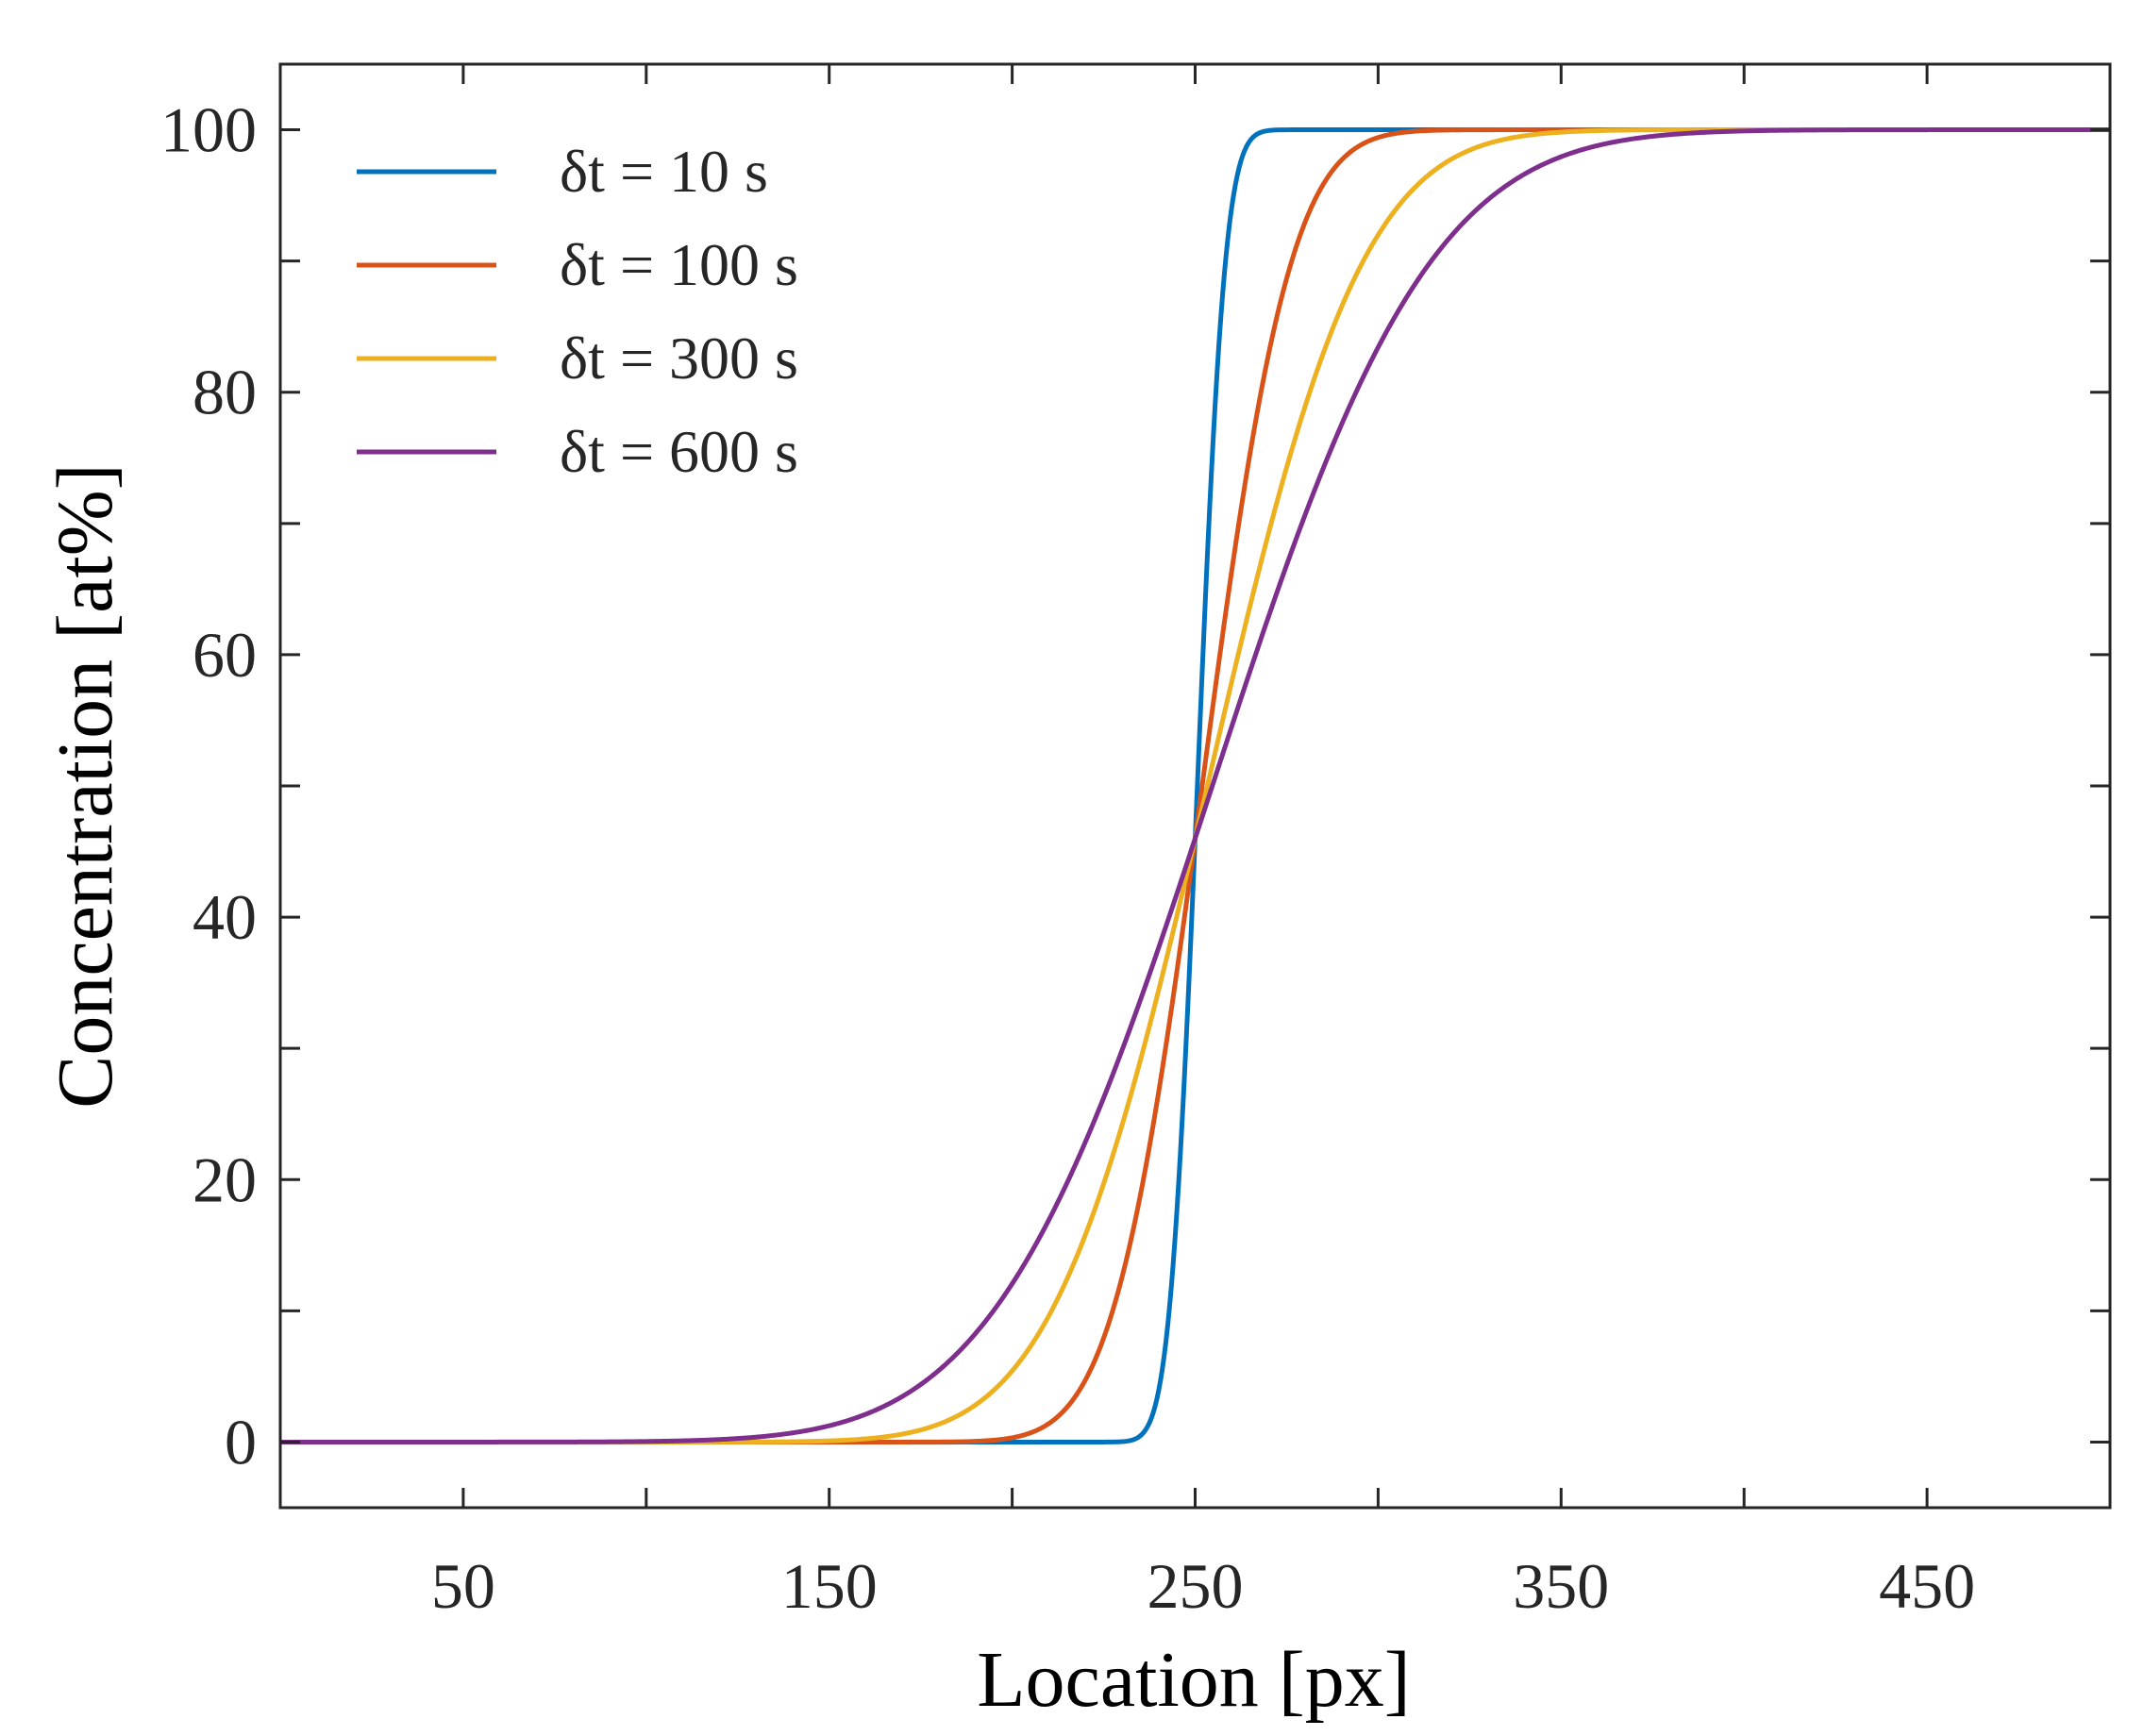 The image size is (2144, 1736). What do you see at coordinates (85, 785) in the screenshot?
I see `y-axis-title: Concentration [at%]` at bounding box center [85, 785].